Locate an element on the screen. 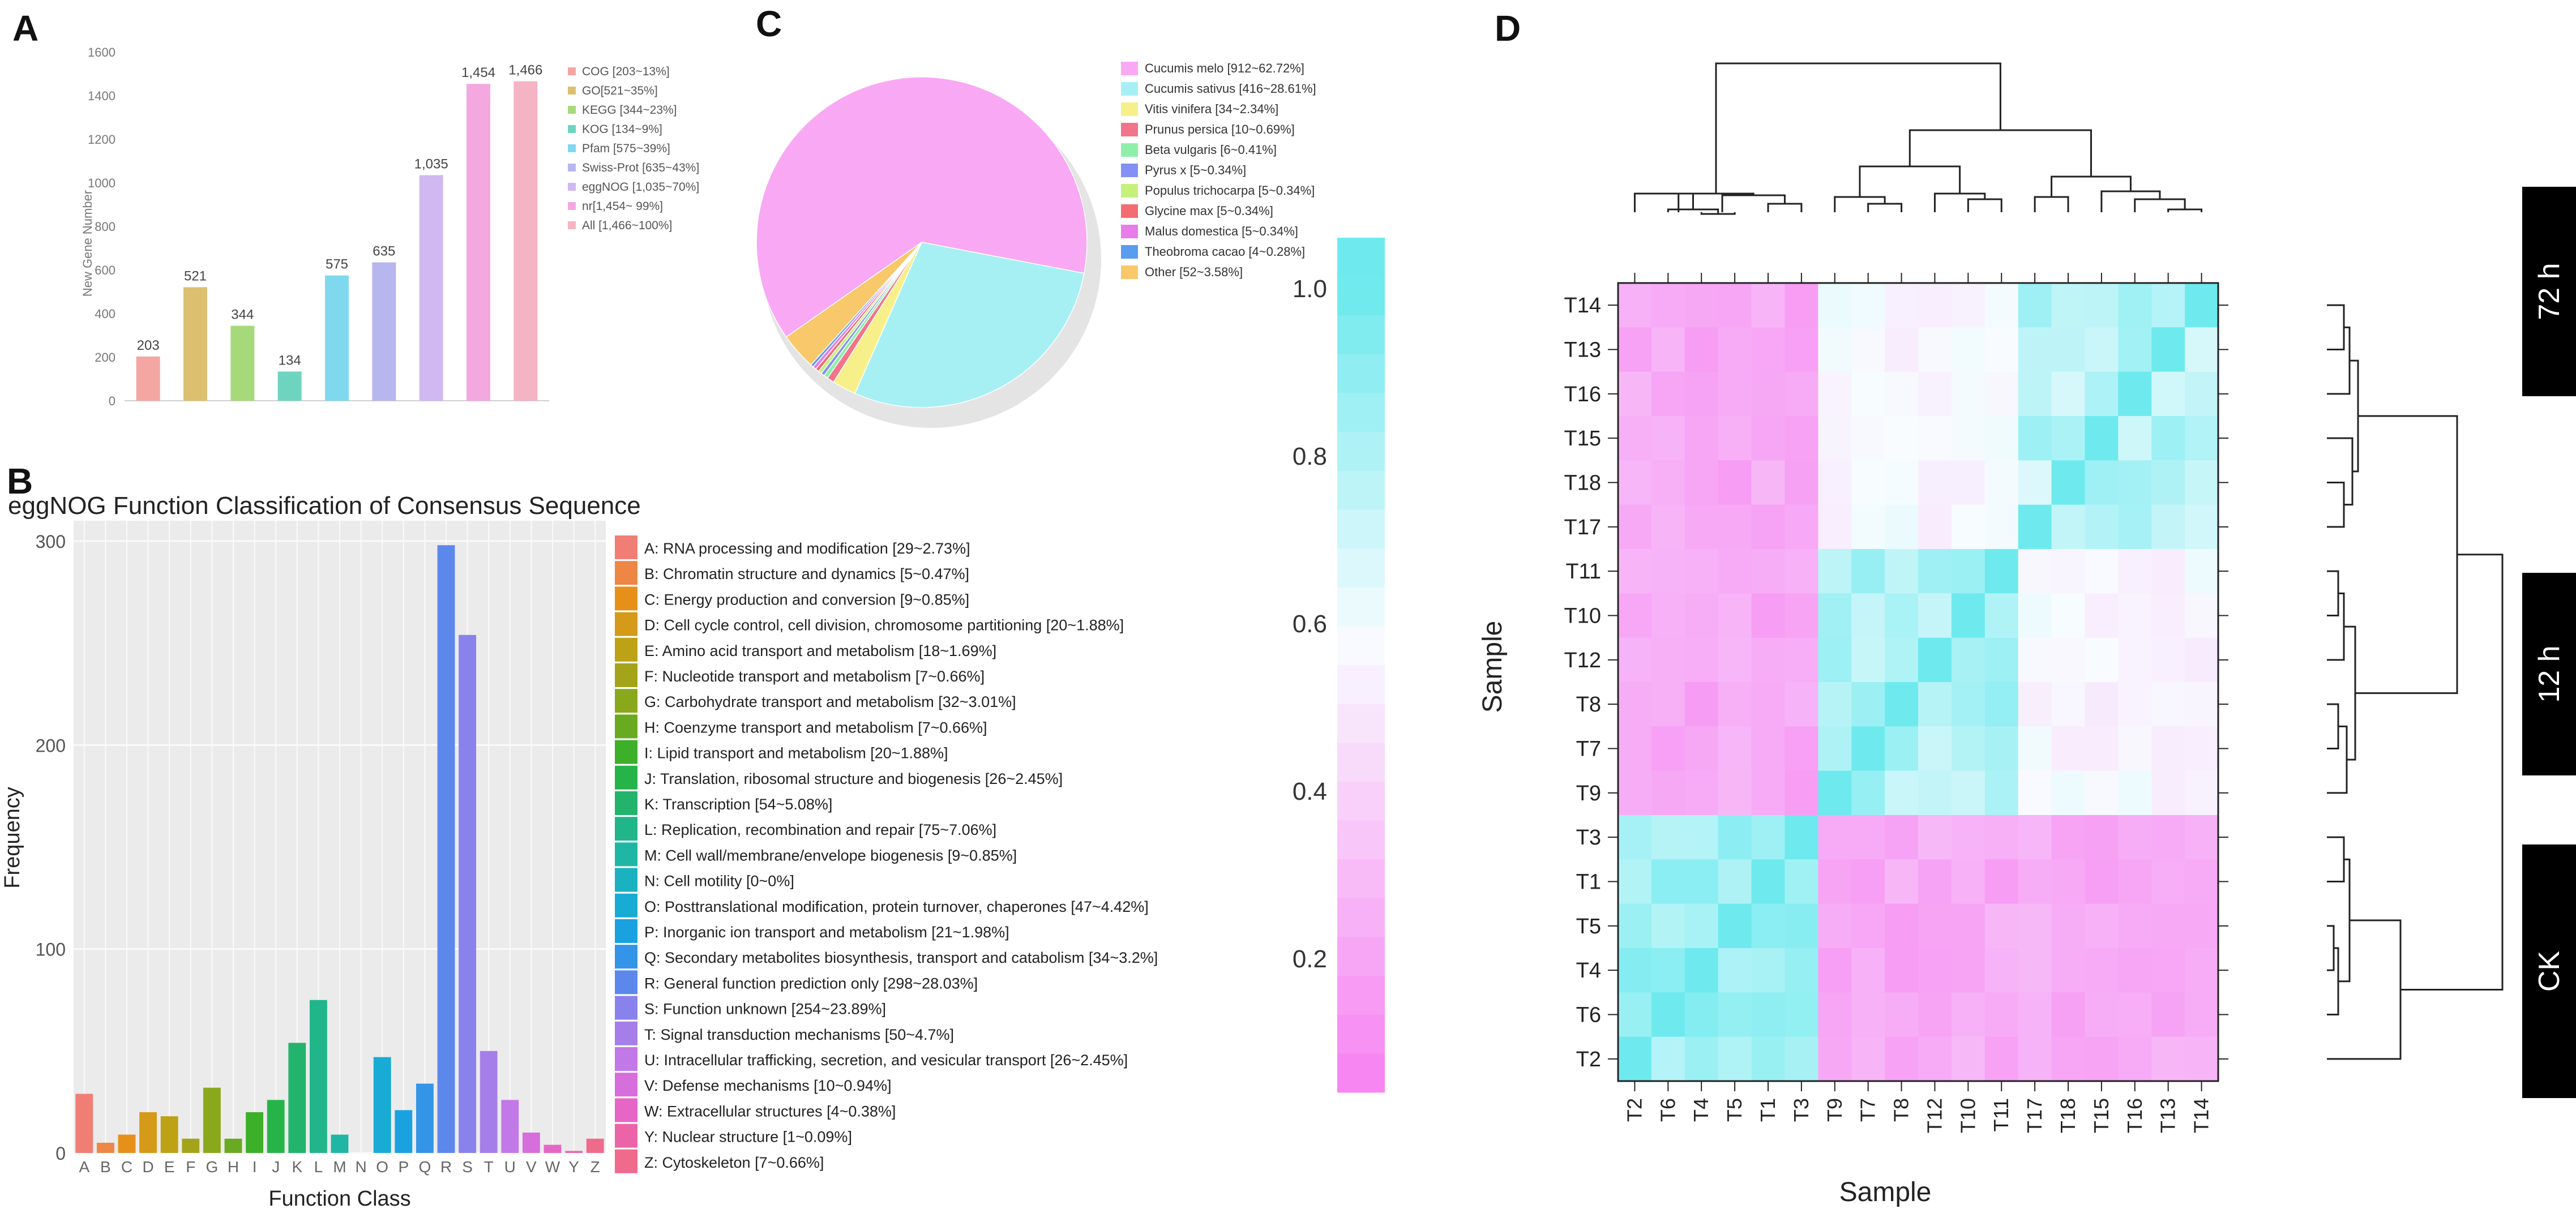  panel-c-legend-swatch is located at coordinates (1129, 191).